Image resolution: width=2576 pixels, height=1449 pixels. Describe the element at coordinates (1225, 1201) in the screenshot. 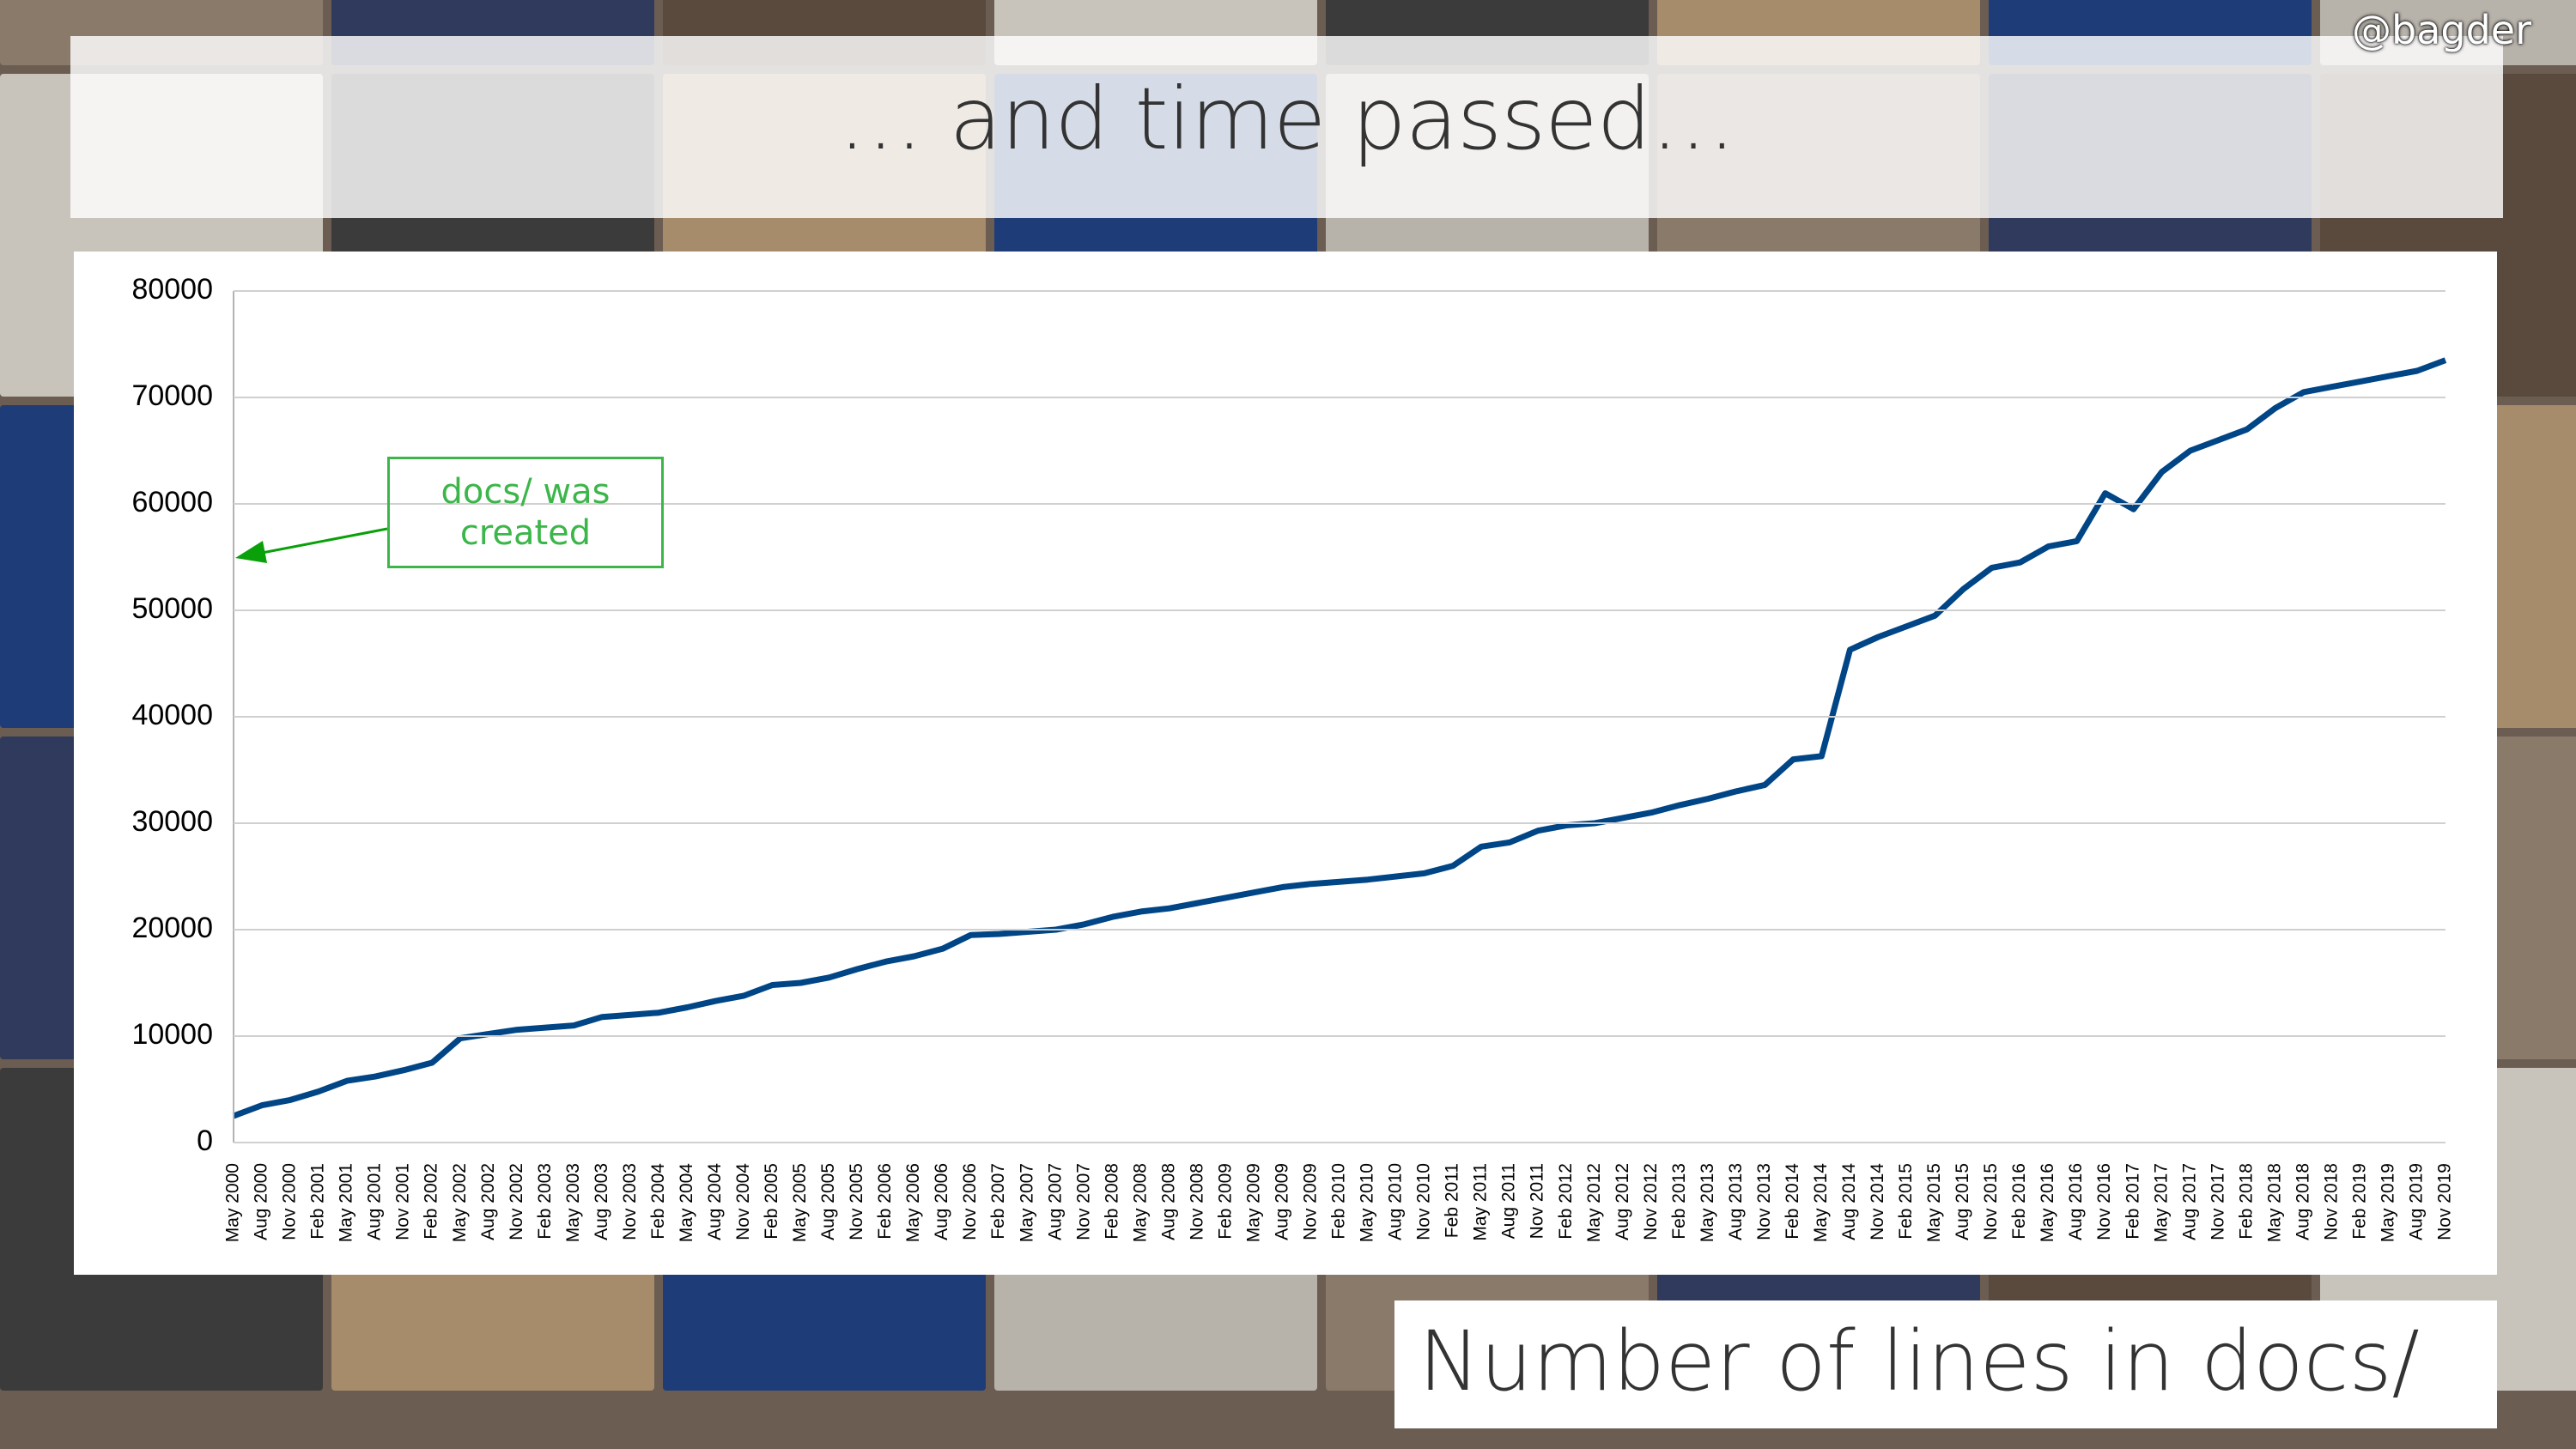

I see `x-tick-label: Feb 2009` at that location.